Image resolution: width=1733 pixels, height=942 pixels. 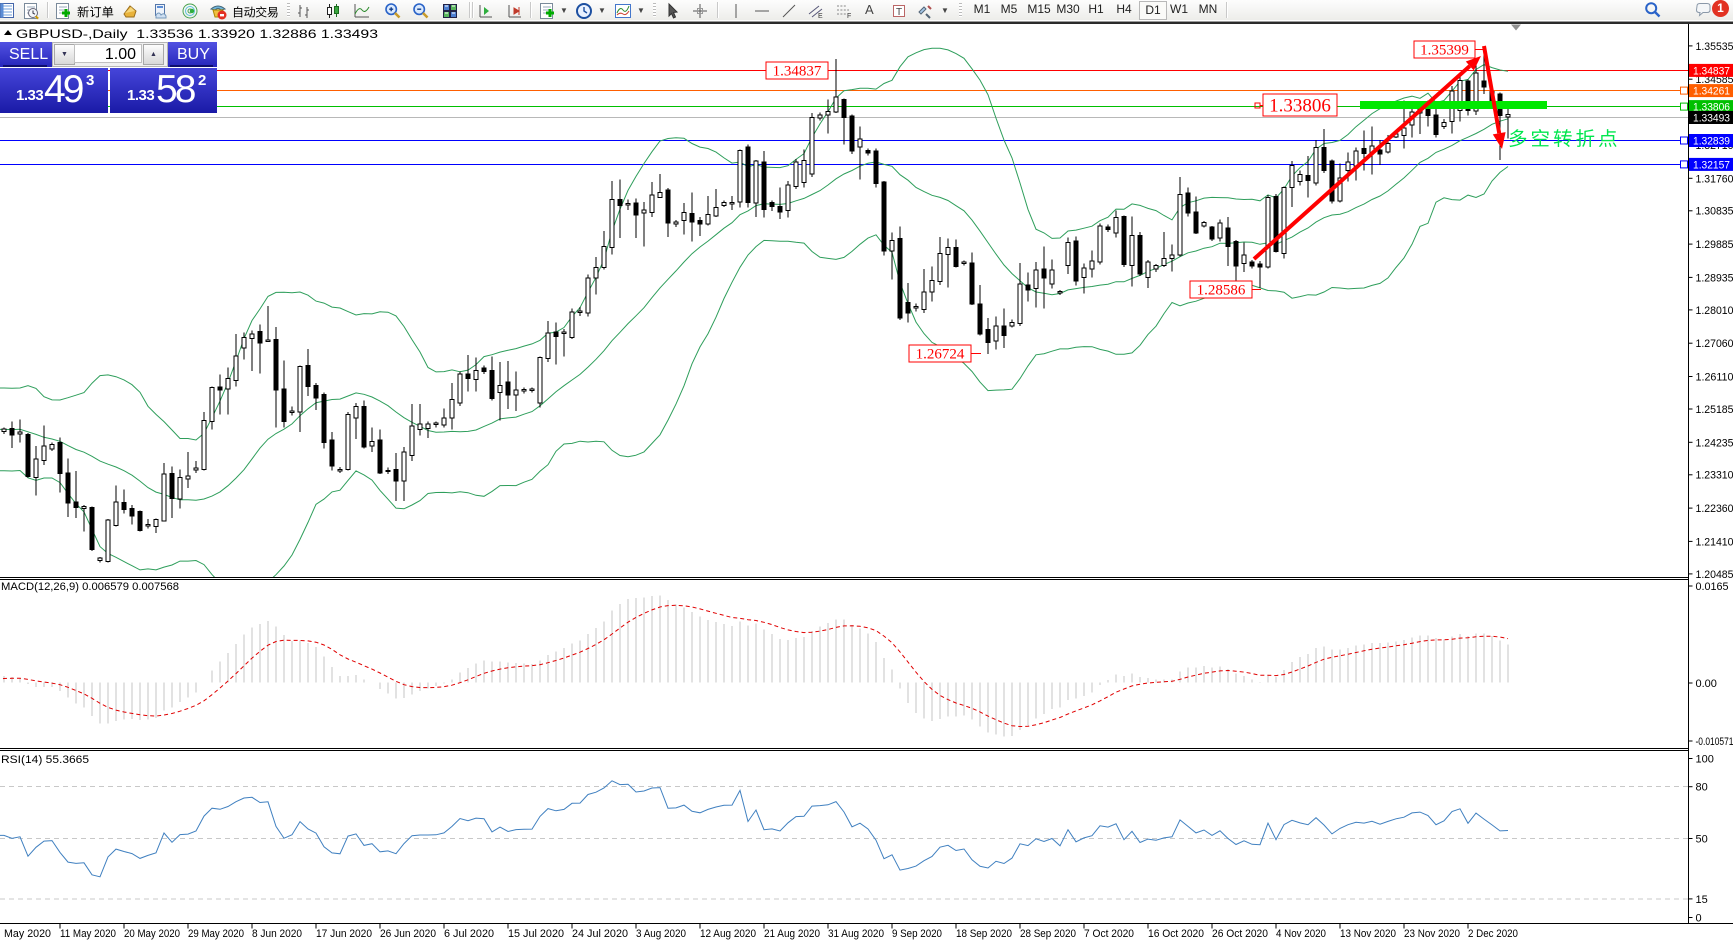 What do you see at coordinates (1702, 900) in the screenshot?
I see `svg-text: 15` at bounding box center [1702, 900].